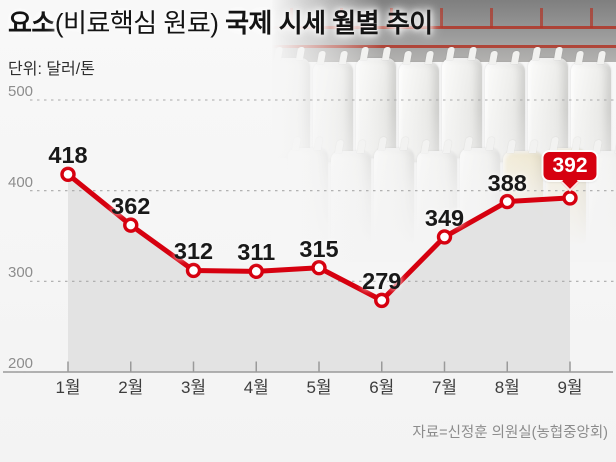  Describe the element at coordinates (507, 182) in the screenshot. I see `data-label-8월: 388` at that location.